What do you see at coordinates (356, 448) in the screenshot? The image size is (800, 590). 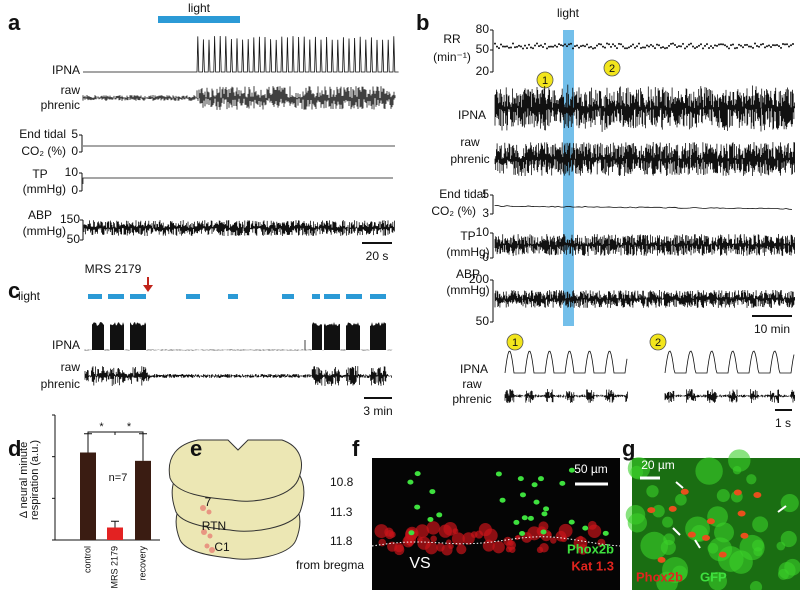 I see `label: f` at bounding box center [356, 448].